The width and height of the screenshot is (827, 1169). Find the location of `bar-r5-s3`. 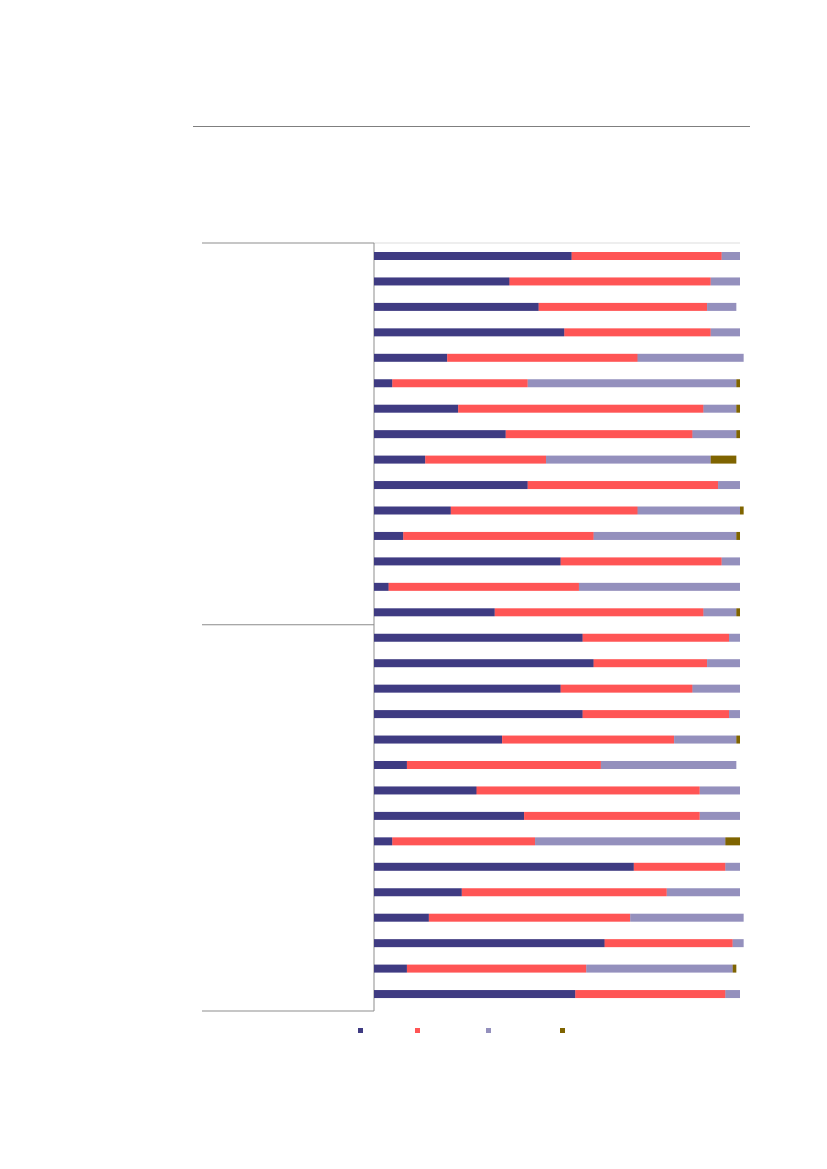

bar-r5-s3 is located at coordinates (690, 357).